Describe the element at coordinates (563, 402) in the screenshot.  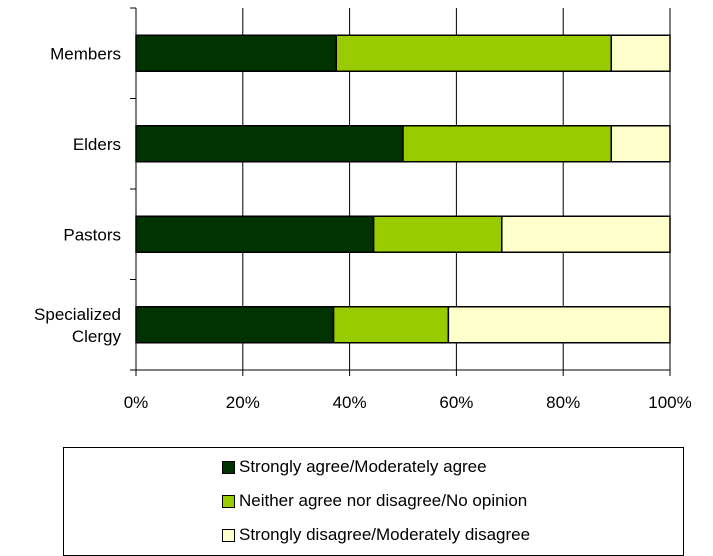
I see `x-tick-label: 80%` at that location.